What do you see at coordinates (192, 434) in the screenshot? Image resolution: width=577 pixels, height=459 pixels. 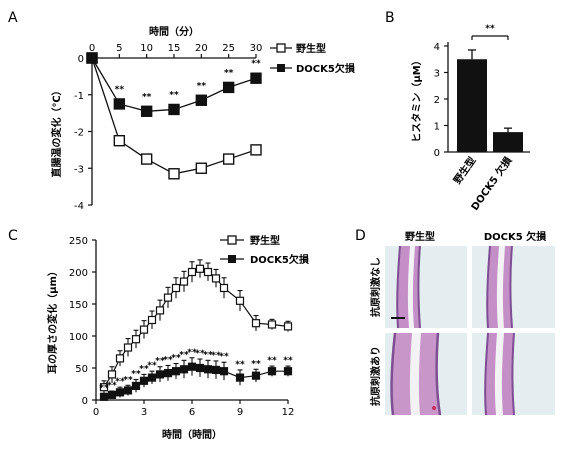 I see `x-axis-title: 時間（時間）` at bounding box center [192, 434].